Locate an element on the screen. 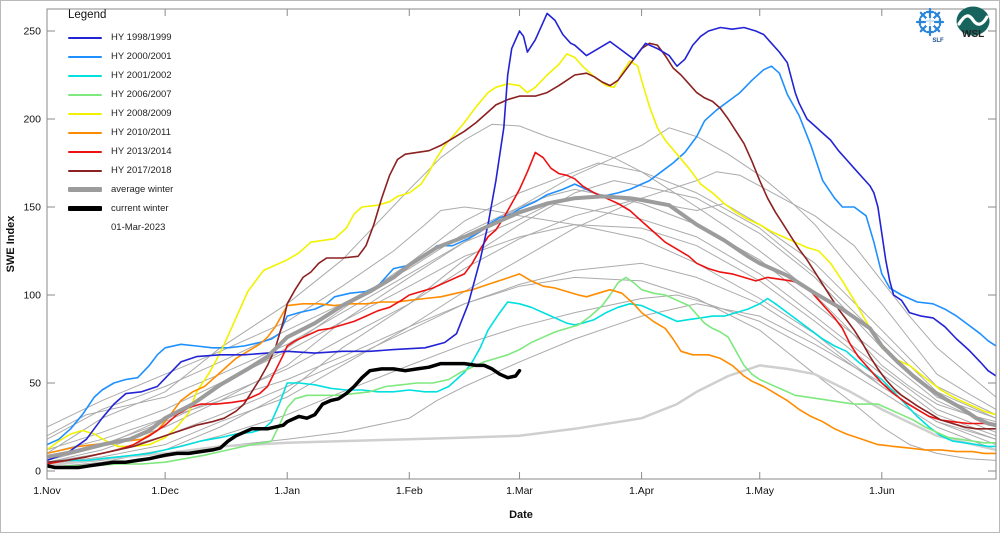  logo-group: SLF WSL is located at coordinates (951, 26).